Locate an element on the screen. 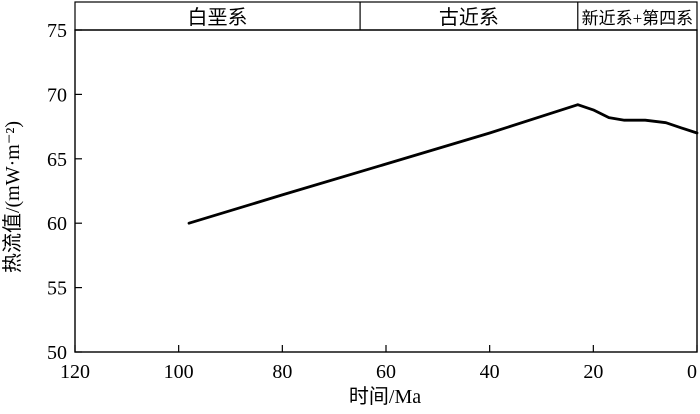  x-tick-label: 0 is located at coordinates (692, 372).